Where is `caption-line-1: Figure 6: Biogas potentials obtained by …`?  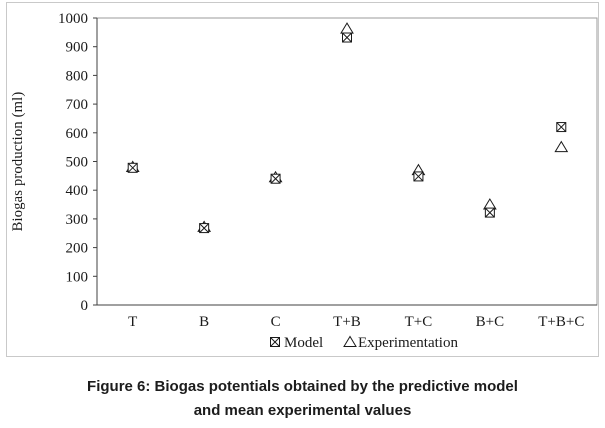 caption-line-1: Figure 6: Biogas potentials obtained by … is located at coordinates (302, 386).